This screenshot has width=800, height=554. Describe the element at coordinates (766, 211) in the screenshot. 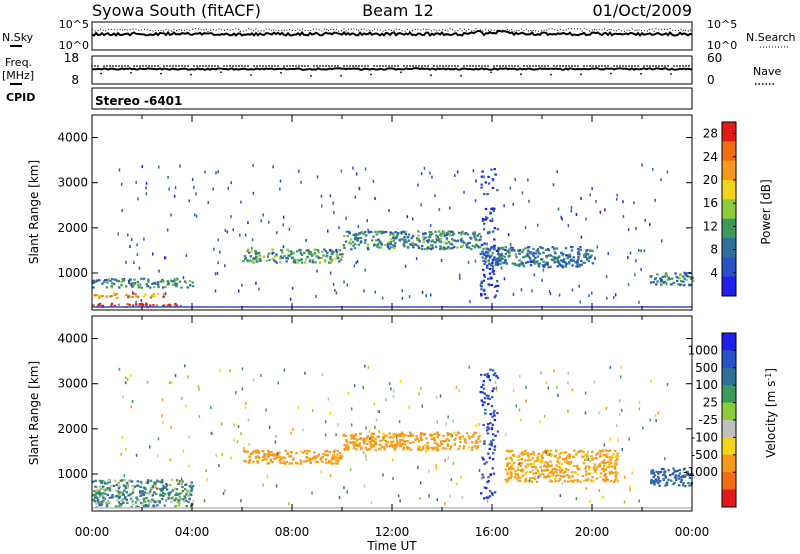

I see `power-colorbar-label: Power [dB]` at that location.